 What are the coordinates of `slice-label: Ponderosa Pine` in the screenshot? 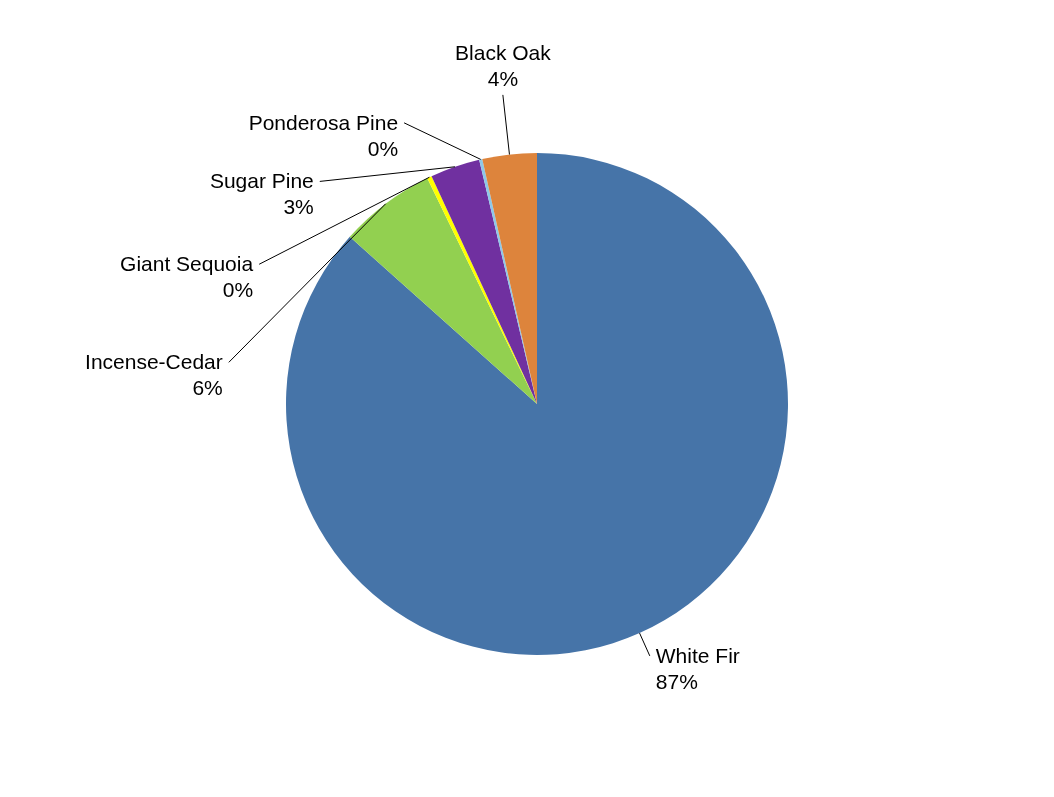 It's located at (323, 122).